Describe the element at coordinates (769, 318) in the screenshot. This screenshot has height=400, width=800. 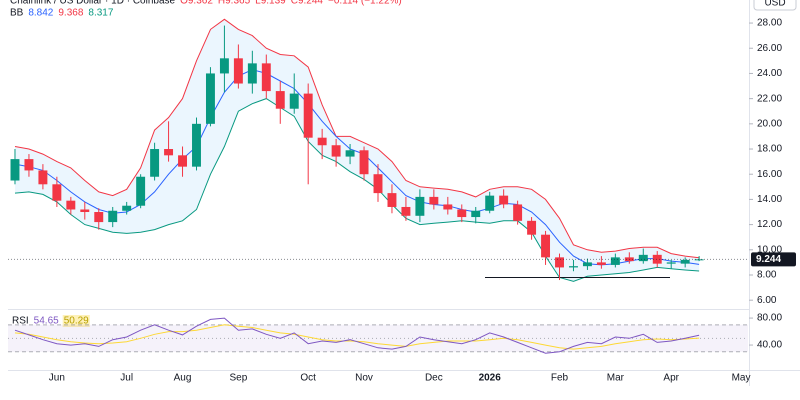
I see `y-tick-label: 80.00` at that location.